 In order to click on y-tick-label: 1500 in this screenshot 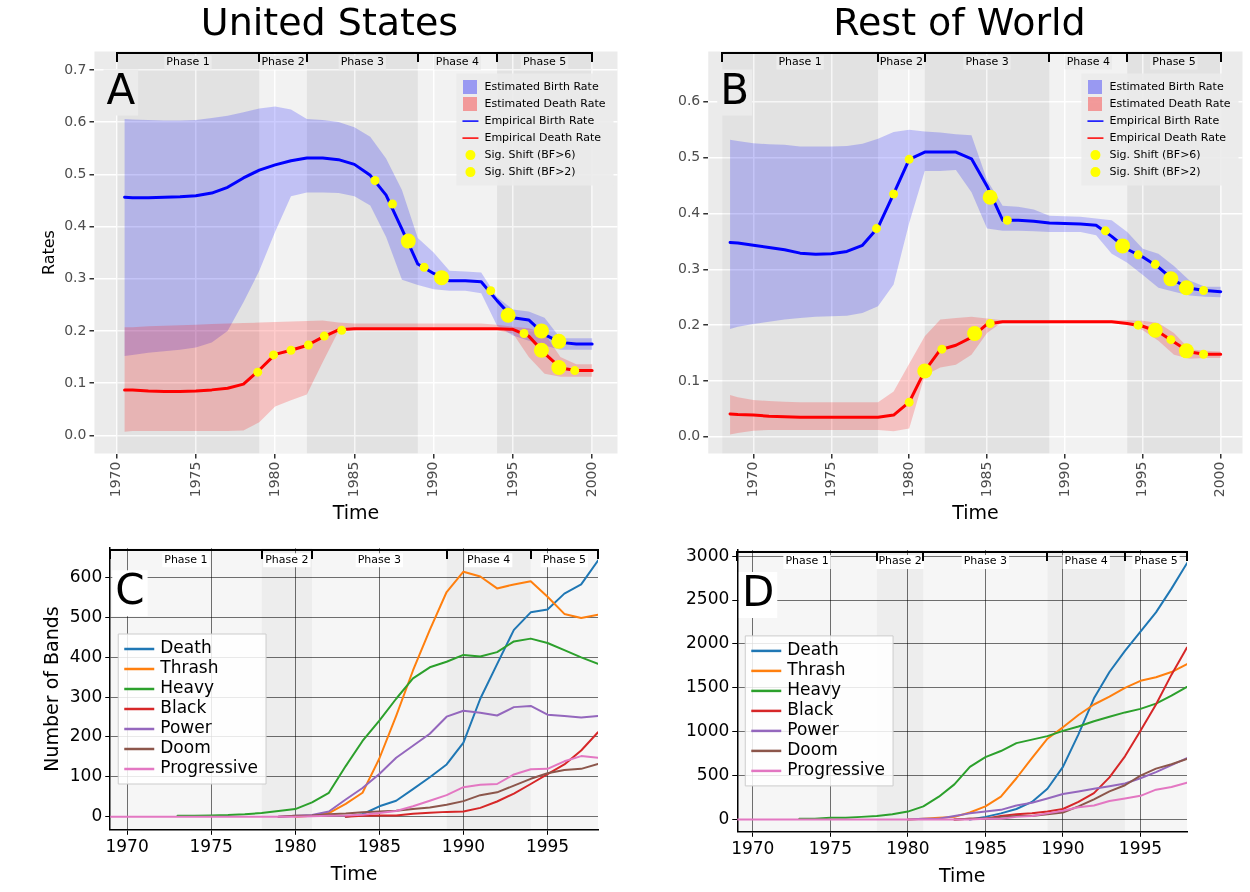, I will do `click(708, 686)`.